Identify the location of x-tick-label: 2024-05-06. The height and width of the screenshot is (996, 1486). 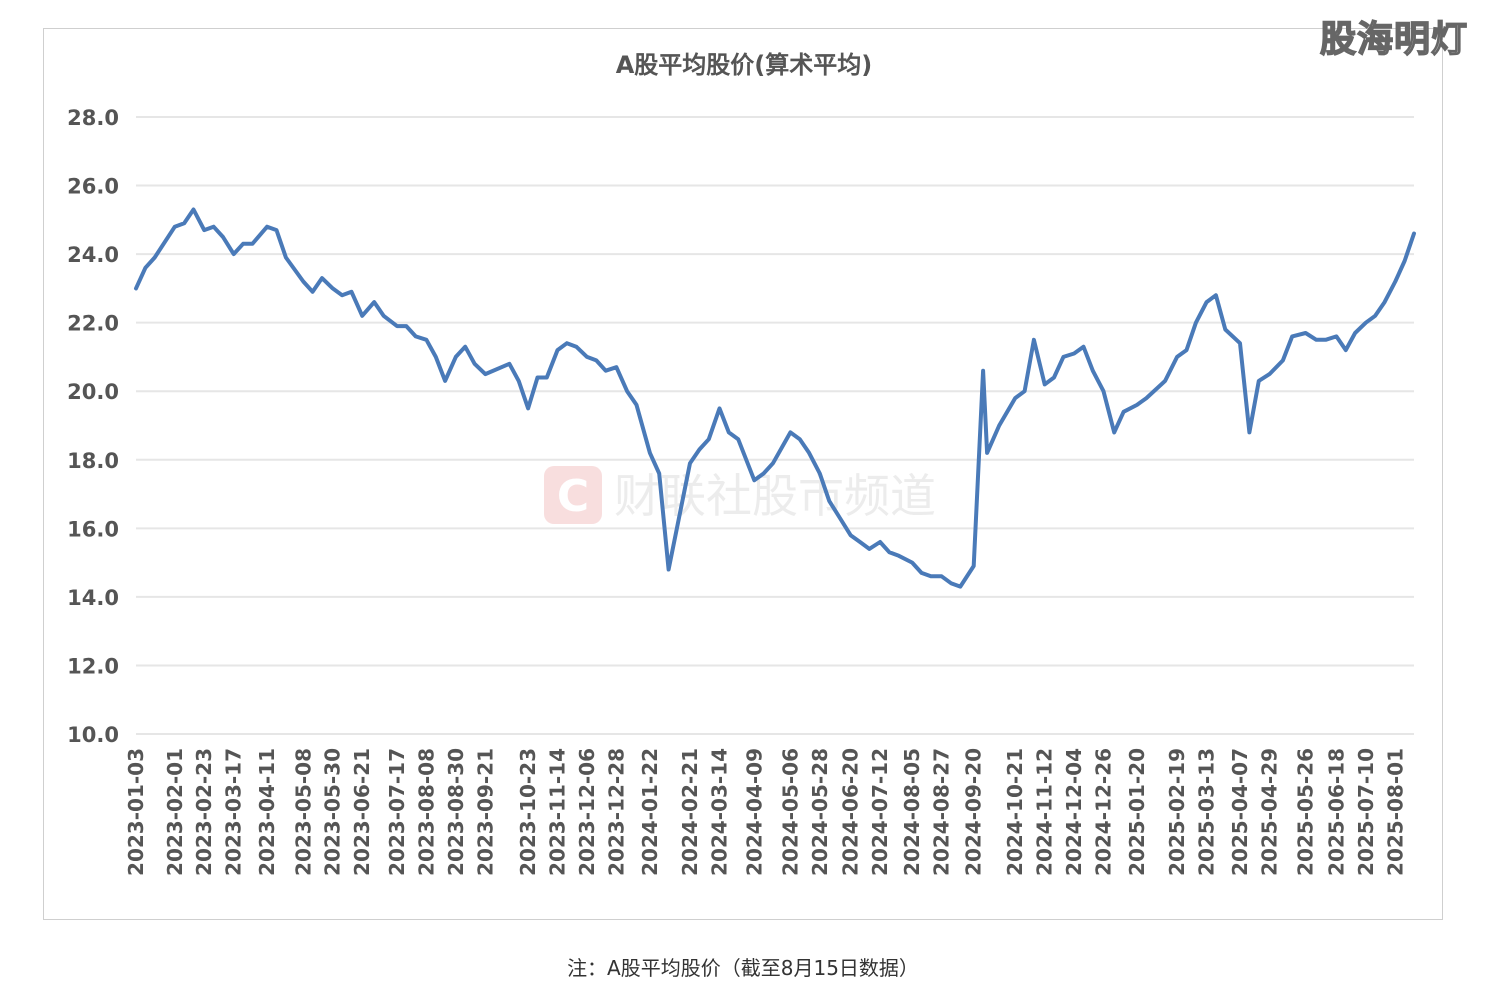
(790, 812).